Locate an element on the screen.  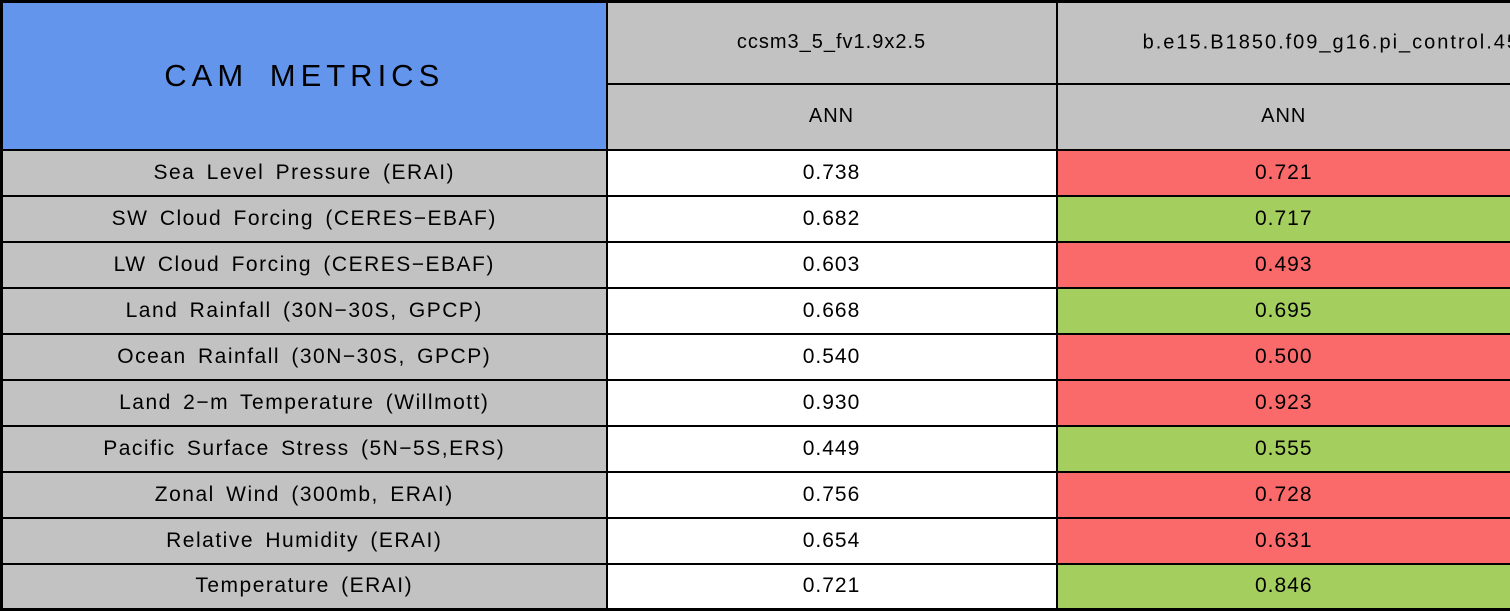
metric-label: Sea Level Pressure (ERAI) is located at coordinates (304, 172).